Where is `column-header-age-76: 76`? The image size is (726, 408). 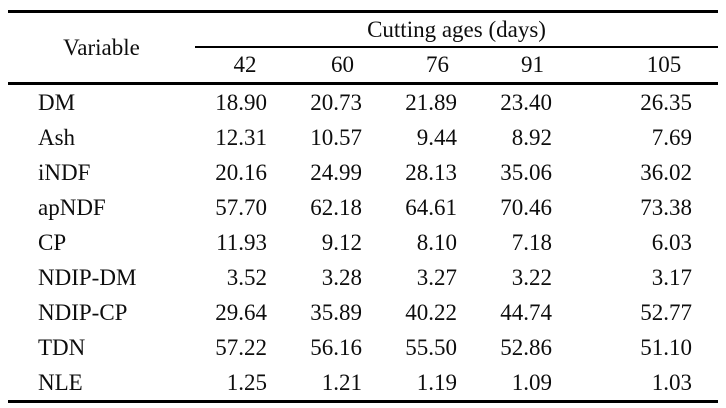 column-header-age-76: 76 is located at coordinates (437, 66).